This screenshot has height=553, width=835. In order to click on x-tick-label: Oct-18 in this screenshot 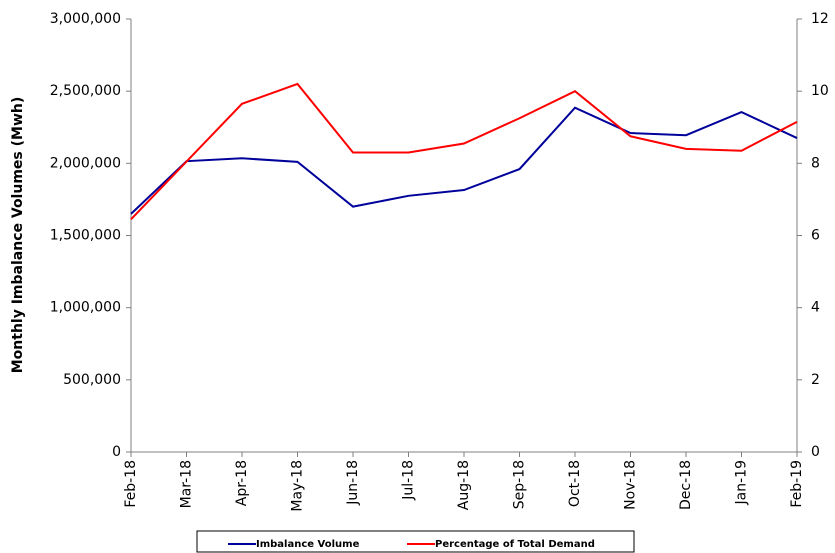, I will do `click(575, 483)`.